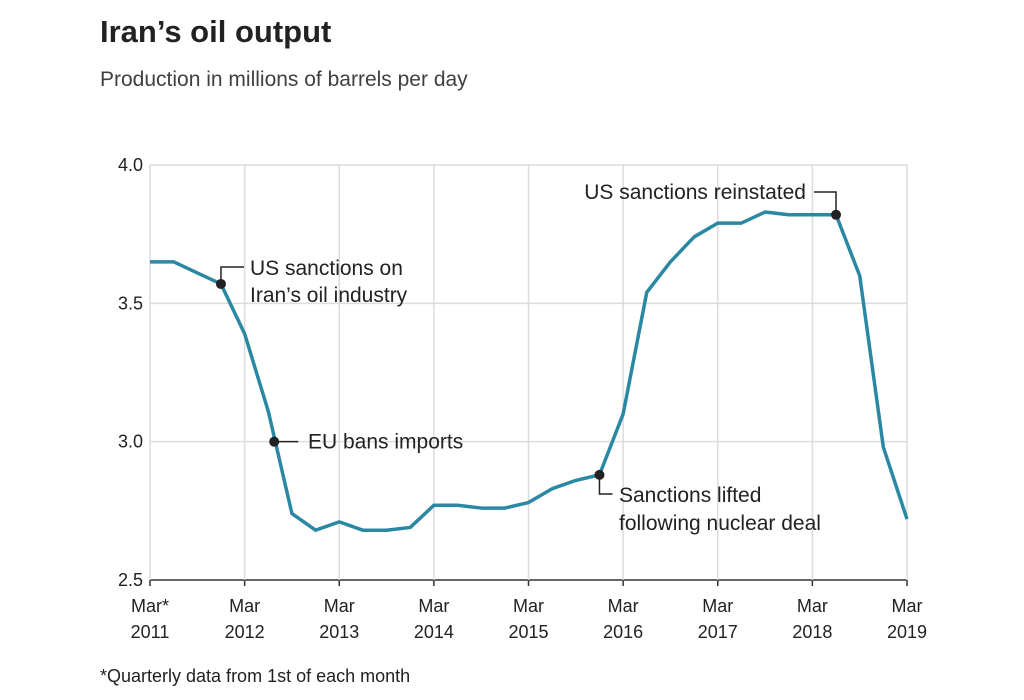  Describe the element at coordinates (695, 192) in the screenshot. I see `annotation-label: US sanctions reinstated` at that location.